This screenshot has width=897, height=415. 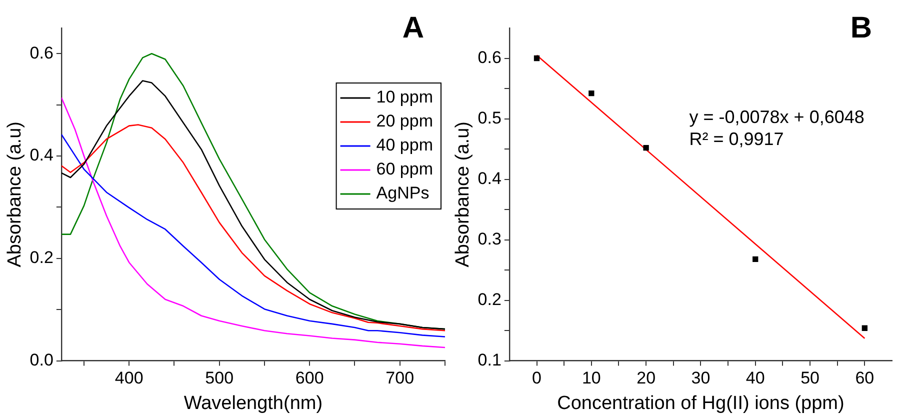 What do you see at coordinates (755, 378) in the screenshot?
I see `x-tick-label: 40` at bounding box center [755, 378].